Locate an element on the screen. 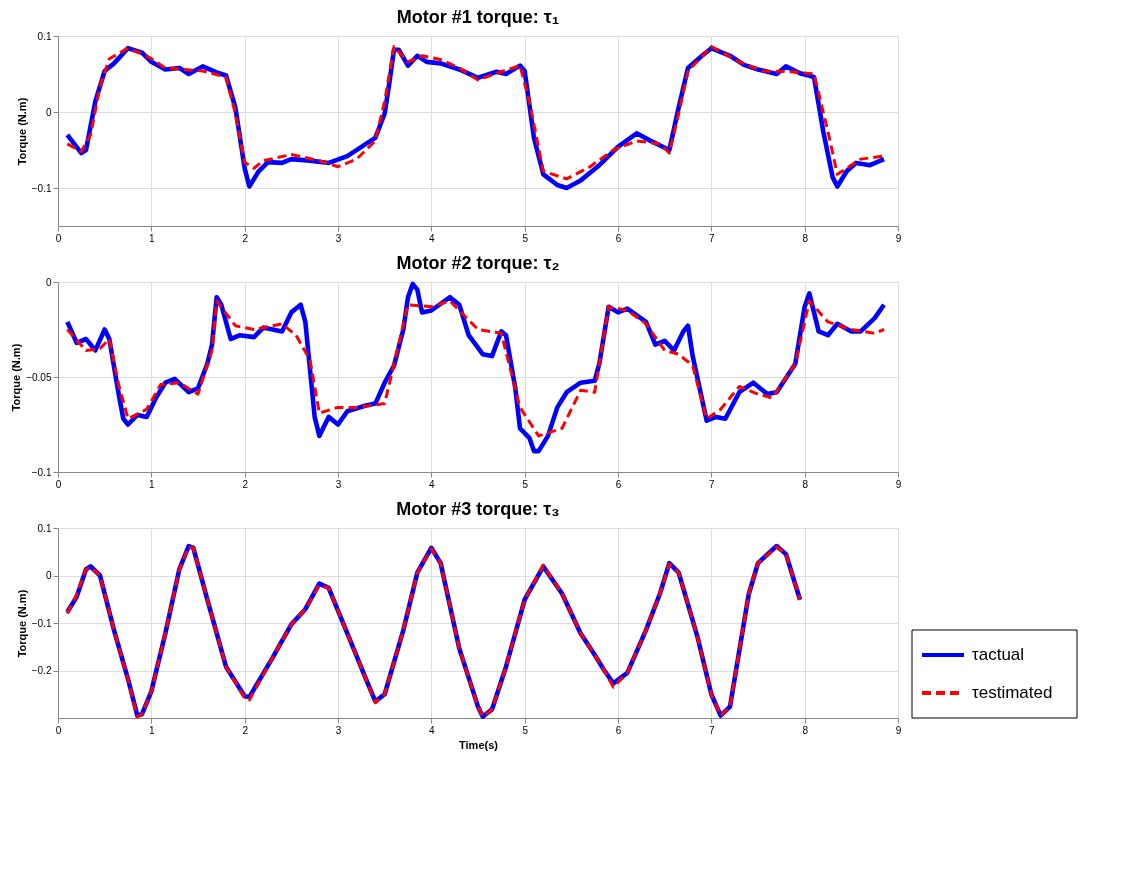 The image size is (1136, 877). chart-title: Motor #3 torque: τ₃ is located at coordinates (478, 509).